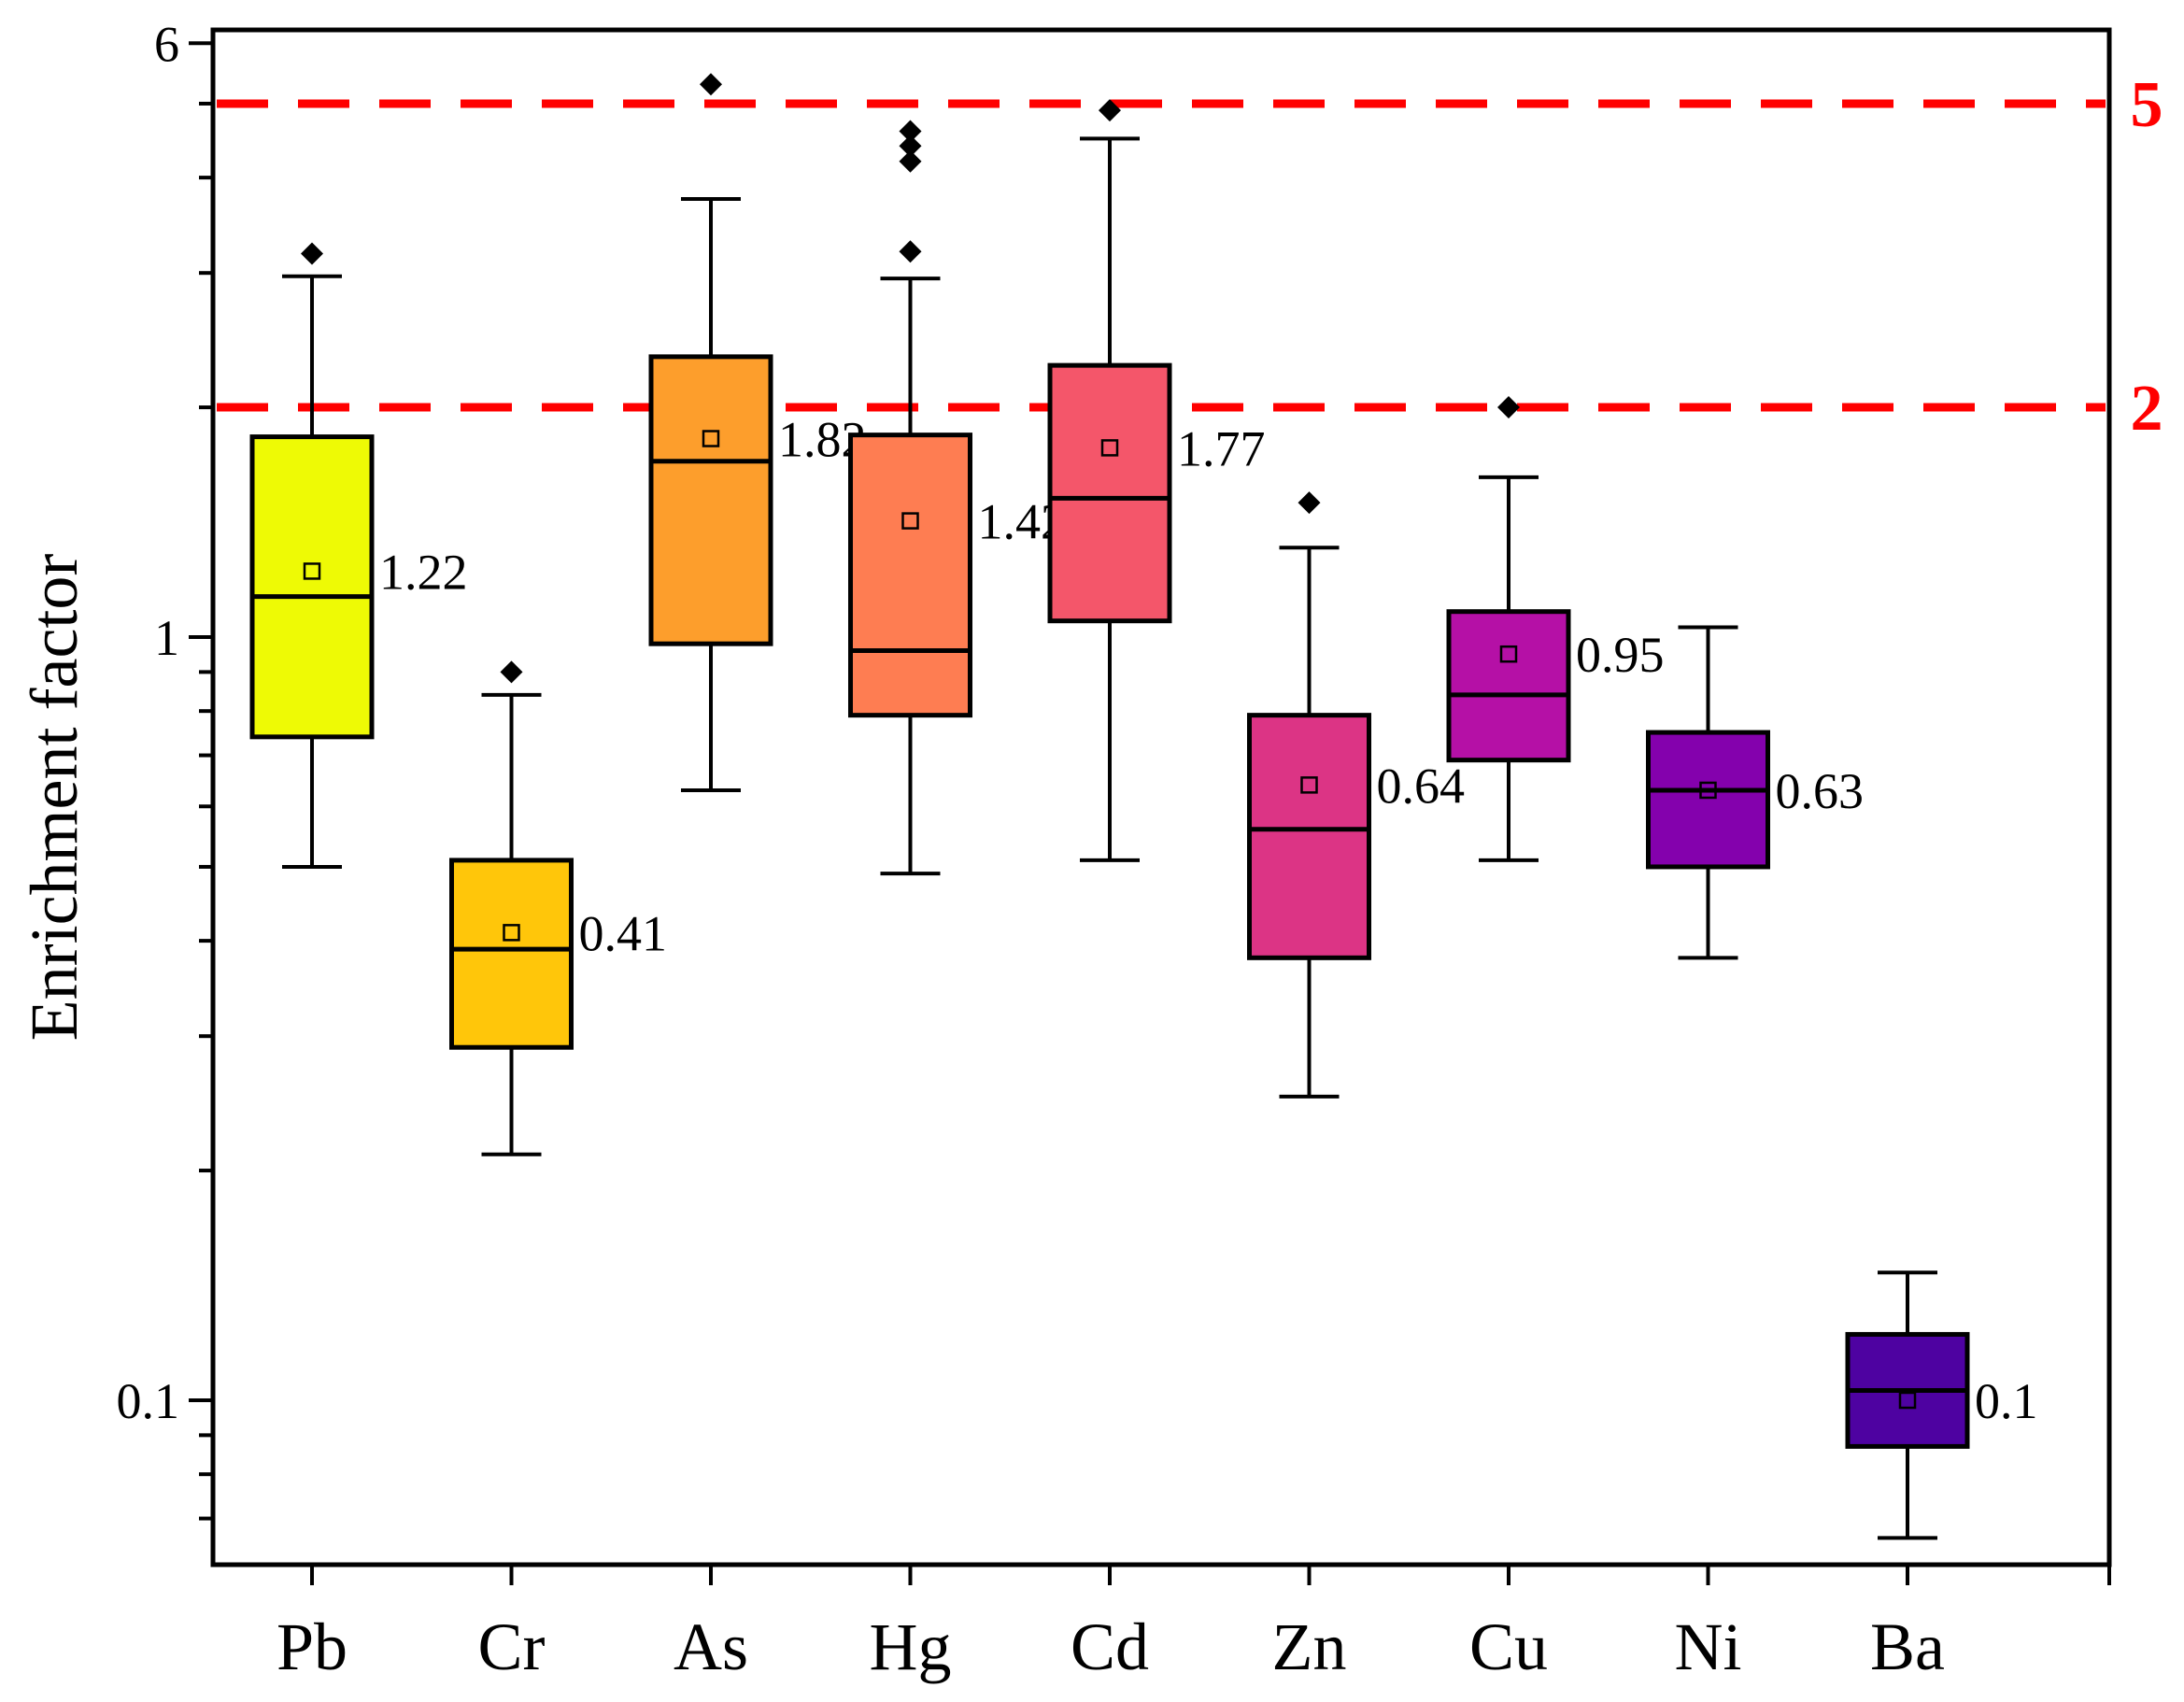 This screenshot has height=1702, width=2184. Describe the element at coordinates (2006, 1401) in the screenshot. I see `mean-value-label: 0.1` at that location.